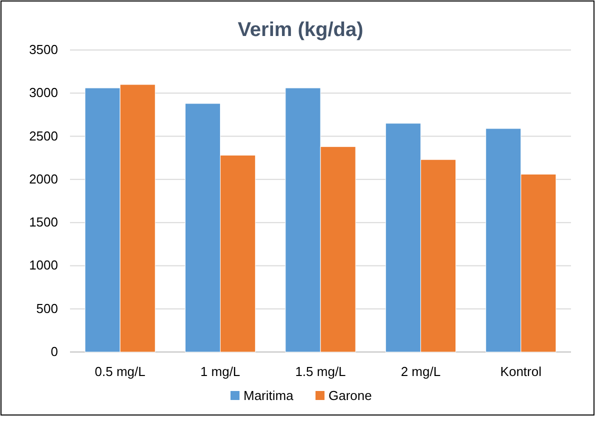 This screenshot has height=422, width=601. What do you see at coordinates (43, 178) in the screenshot?
I see `y-tick-label: 2000` at bounding box center [43, 178].